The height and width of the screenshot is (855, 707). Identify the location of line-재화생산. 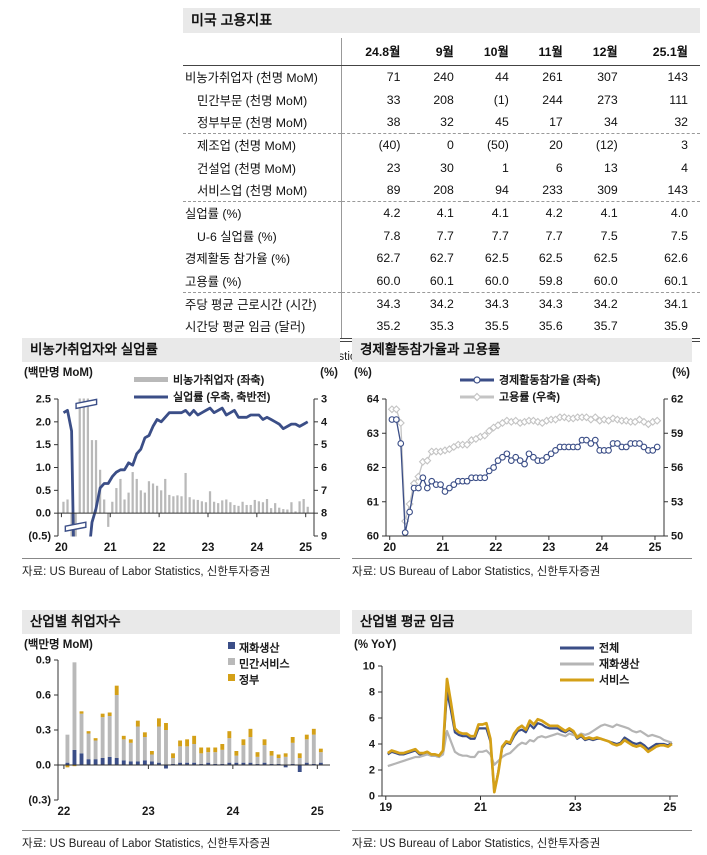
(530, 745).